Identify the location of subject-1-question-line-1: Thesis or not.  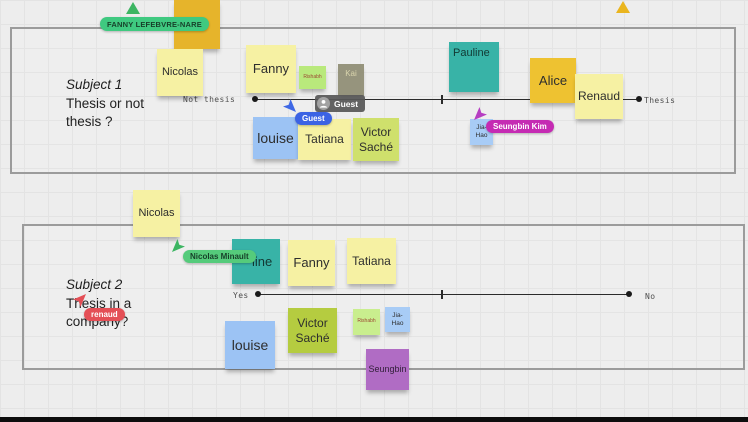
(105, 103).